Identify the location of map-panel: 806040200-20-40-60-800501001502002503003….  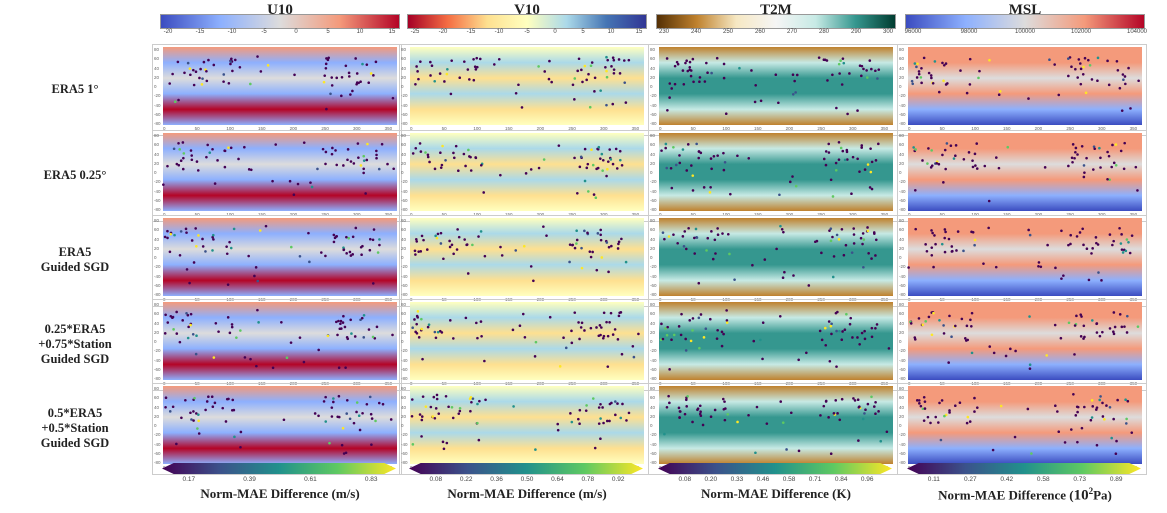
(773, 429).